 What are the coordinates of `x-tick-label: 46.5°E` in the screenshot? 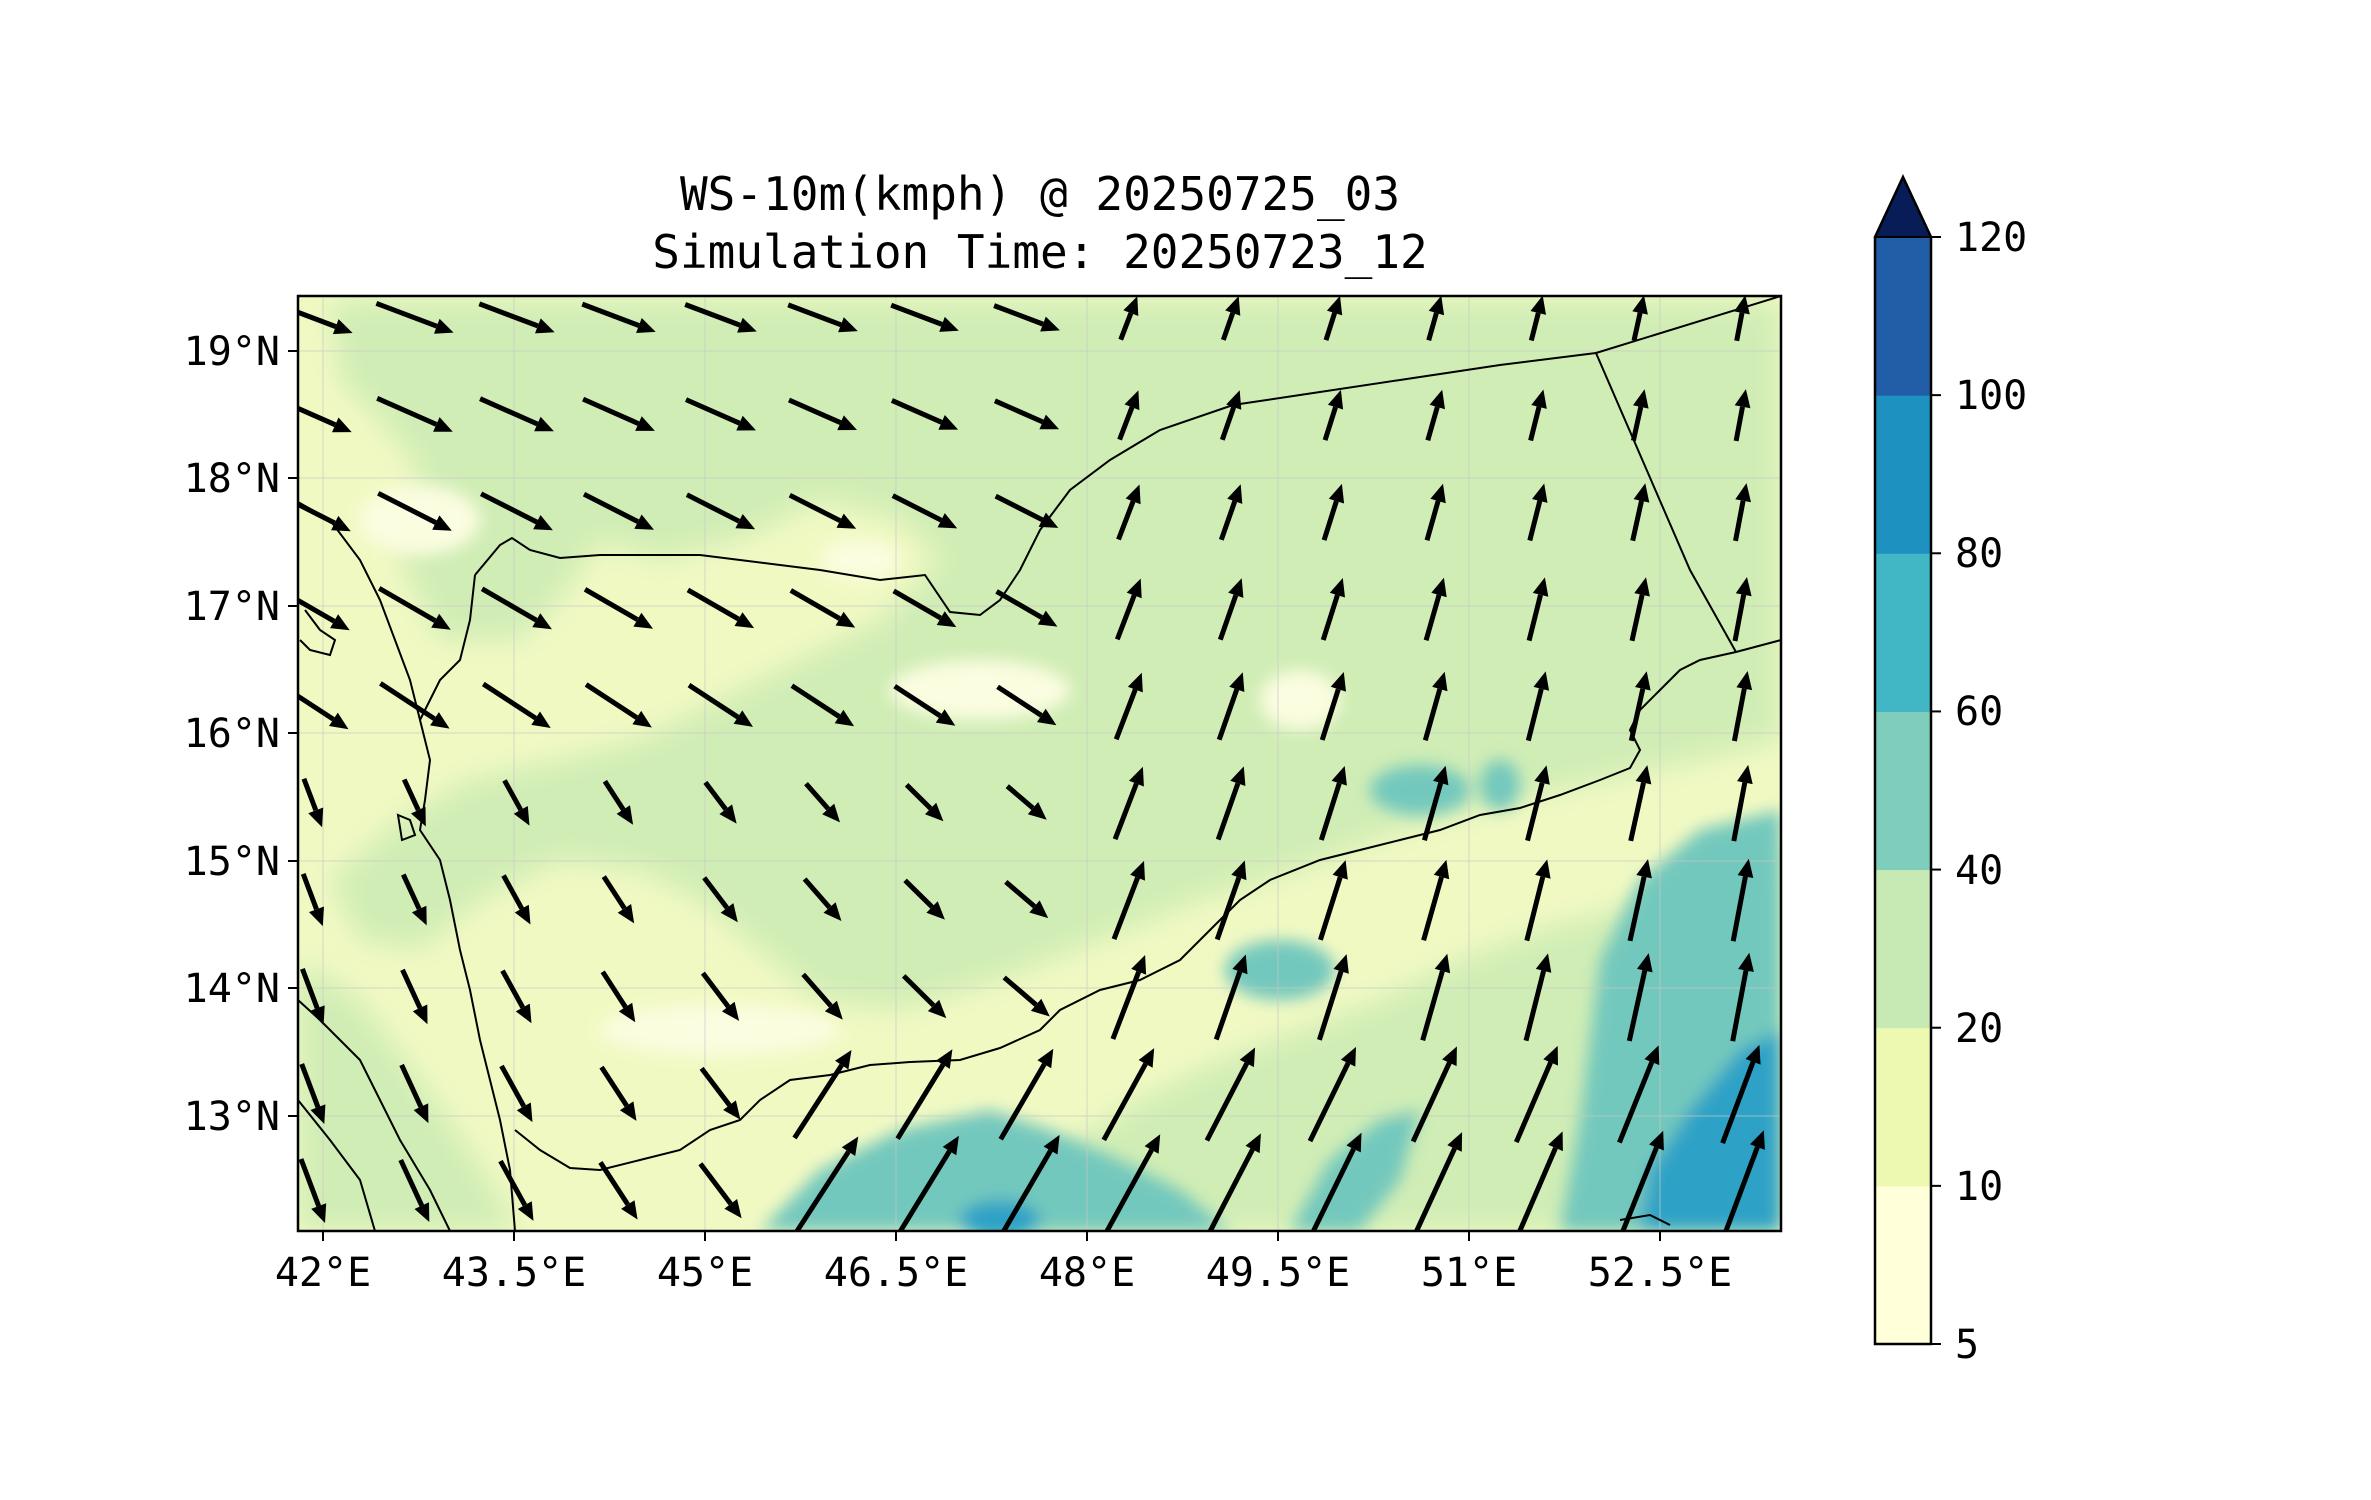 It's located at (896, 1273).